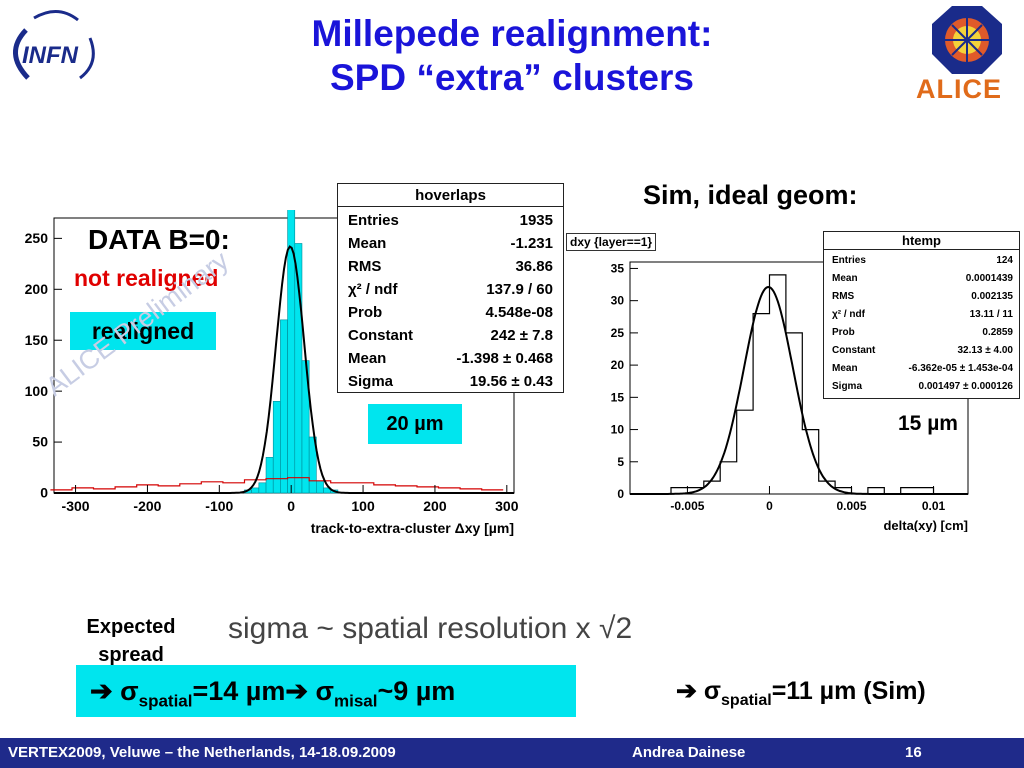 The height and width of the screenshot is (768, 1024). I want to click on not-realigned-label: not realigned, so click(146, 278).